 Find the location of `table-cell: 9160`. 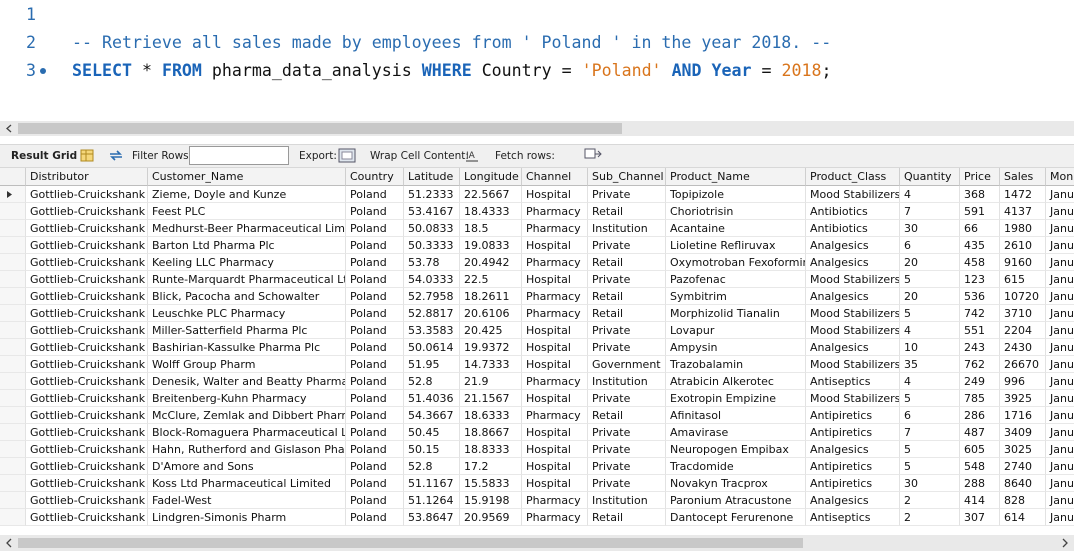

table-cell: 9160 is located at coordinates (1023, 262).